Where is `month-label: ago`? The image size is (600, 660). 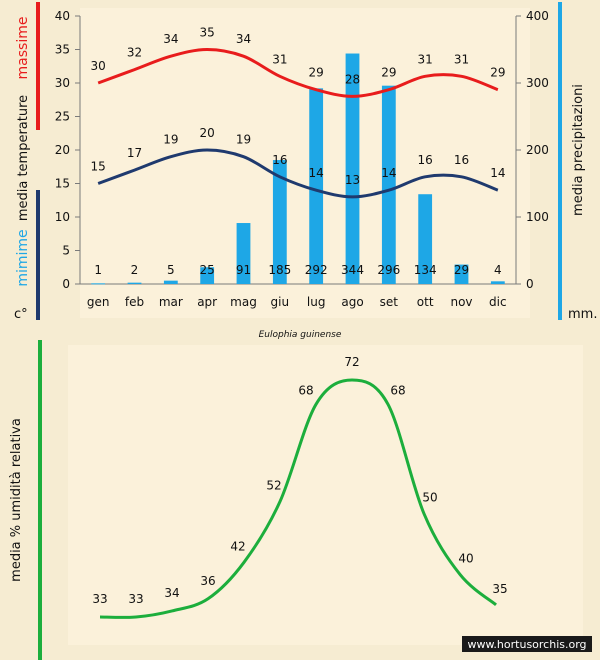
month-label: ago is located at coordinates (352, 302).